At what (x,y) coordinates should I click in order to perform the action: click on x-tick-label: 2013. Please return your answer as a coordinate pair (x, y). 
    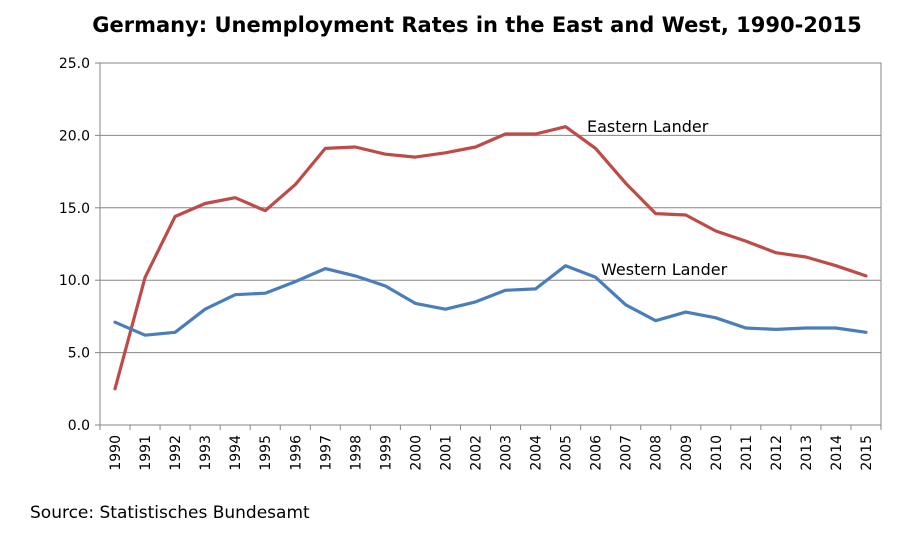
    Looking at the image, I should click on (807, 453).